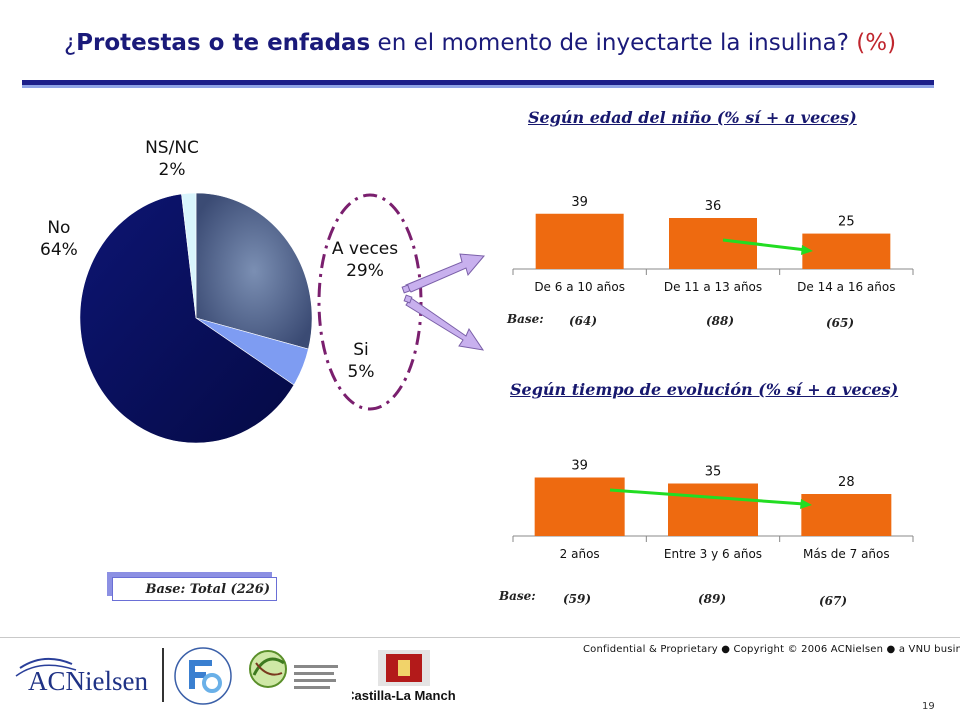 This screenshot has height=720, width=960. Describe the element at coordinates (833, 601) in the screenshot. I see `base-value: (67)` at that location.